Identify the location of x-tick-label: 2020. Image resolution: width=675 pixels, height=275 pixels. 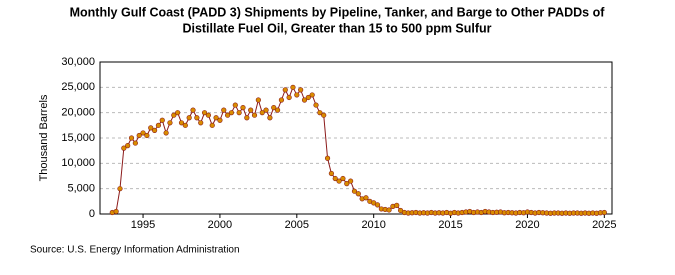
(527, 225).